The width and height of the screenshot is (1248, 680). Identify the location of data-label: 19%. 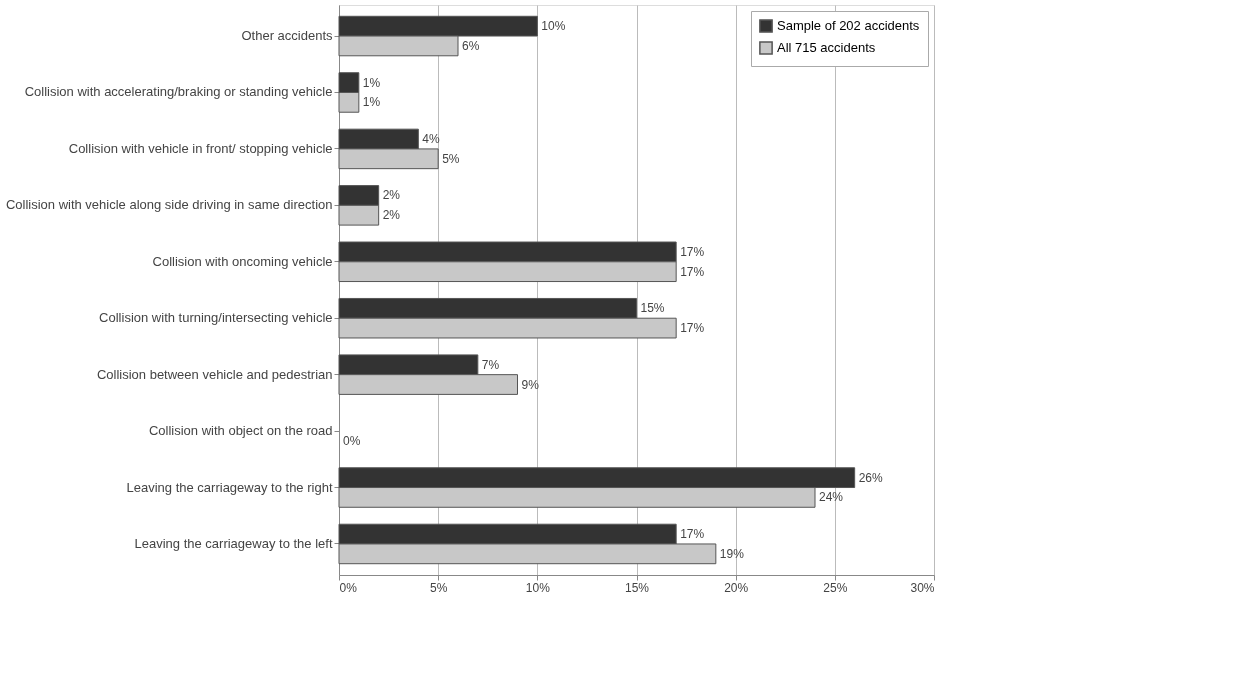
(732, 553).